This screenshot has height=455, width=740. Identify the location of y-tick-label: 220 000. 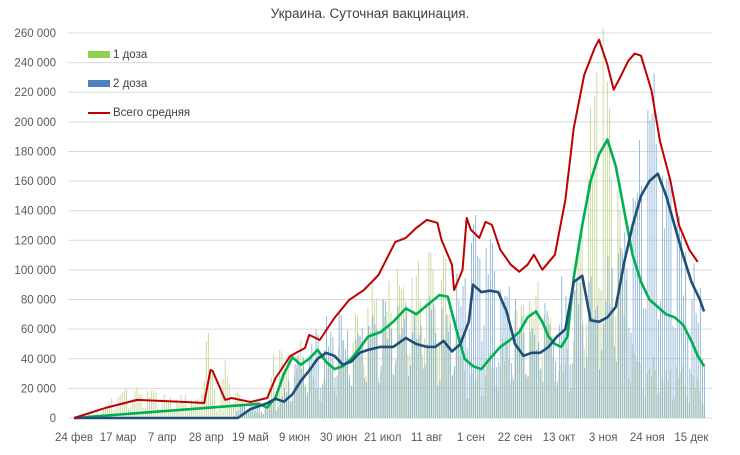
(35, 93).